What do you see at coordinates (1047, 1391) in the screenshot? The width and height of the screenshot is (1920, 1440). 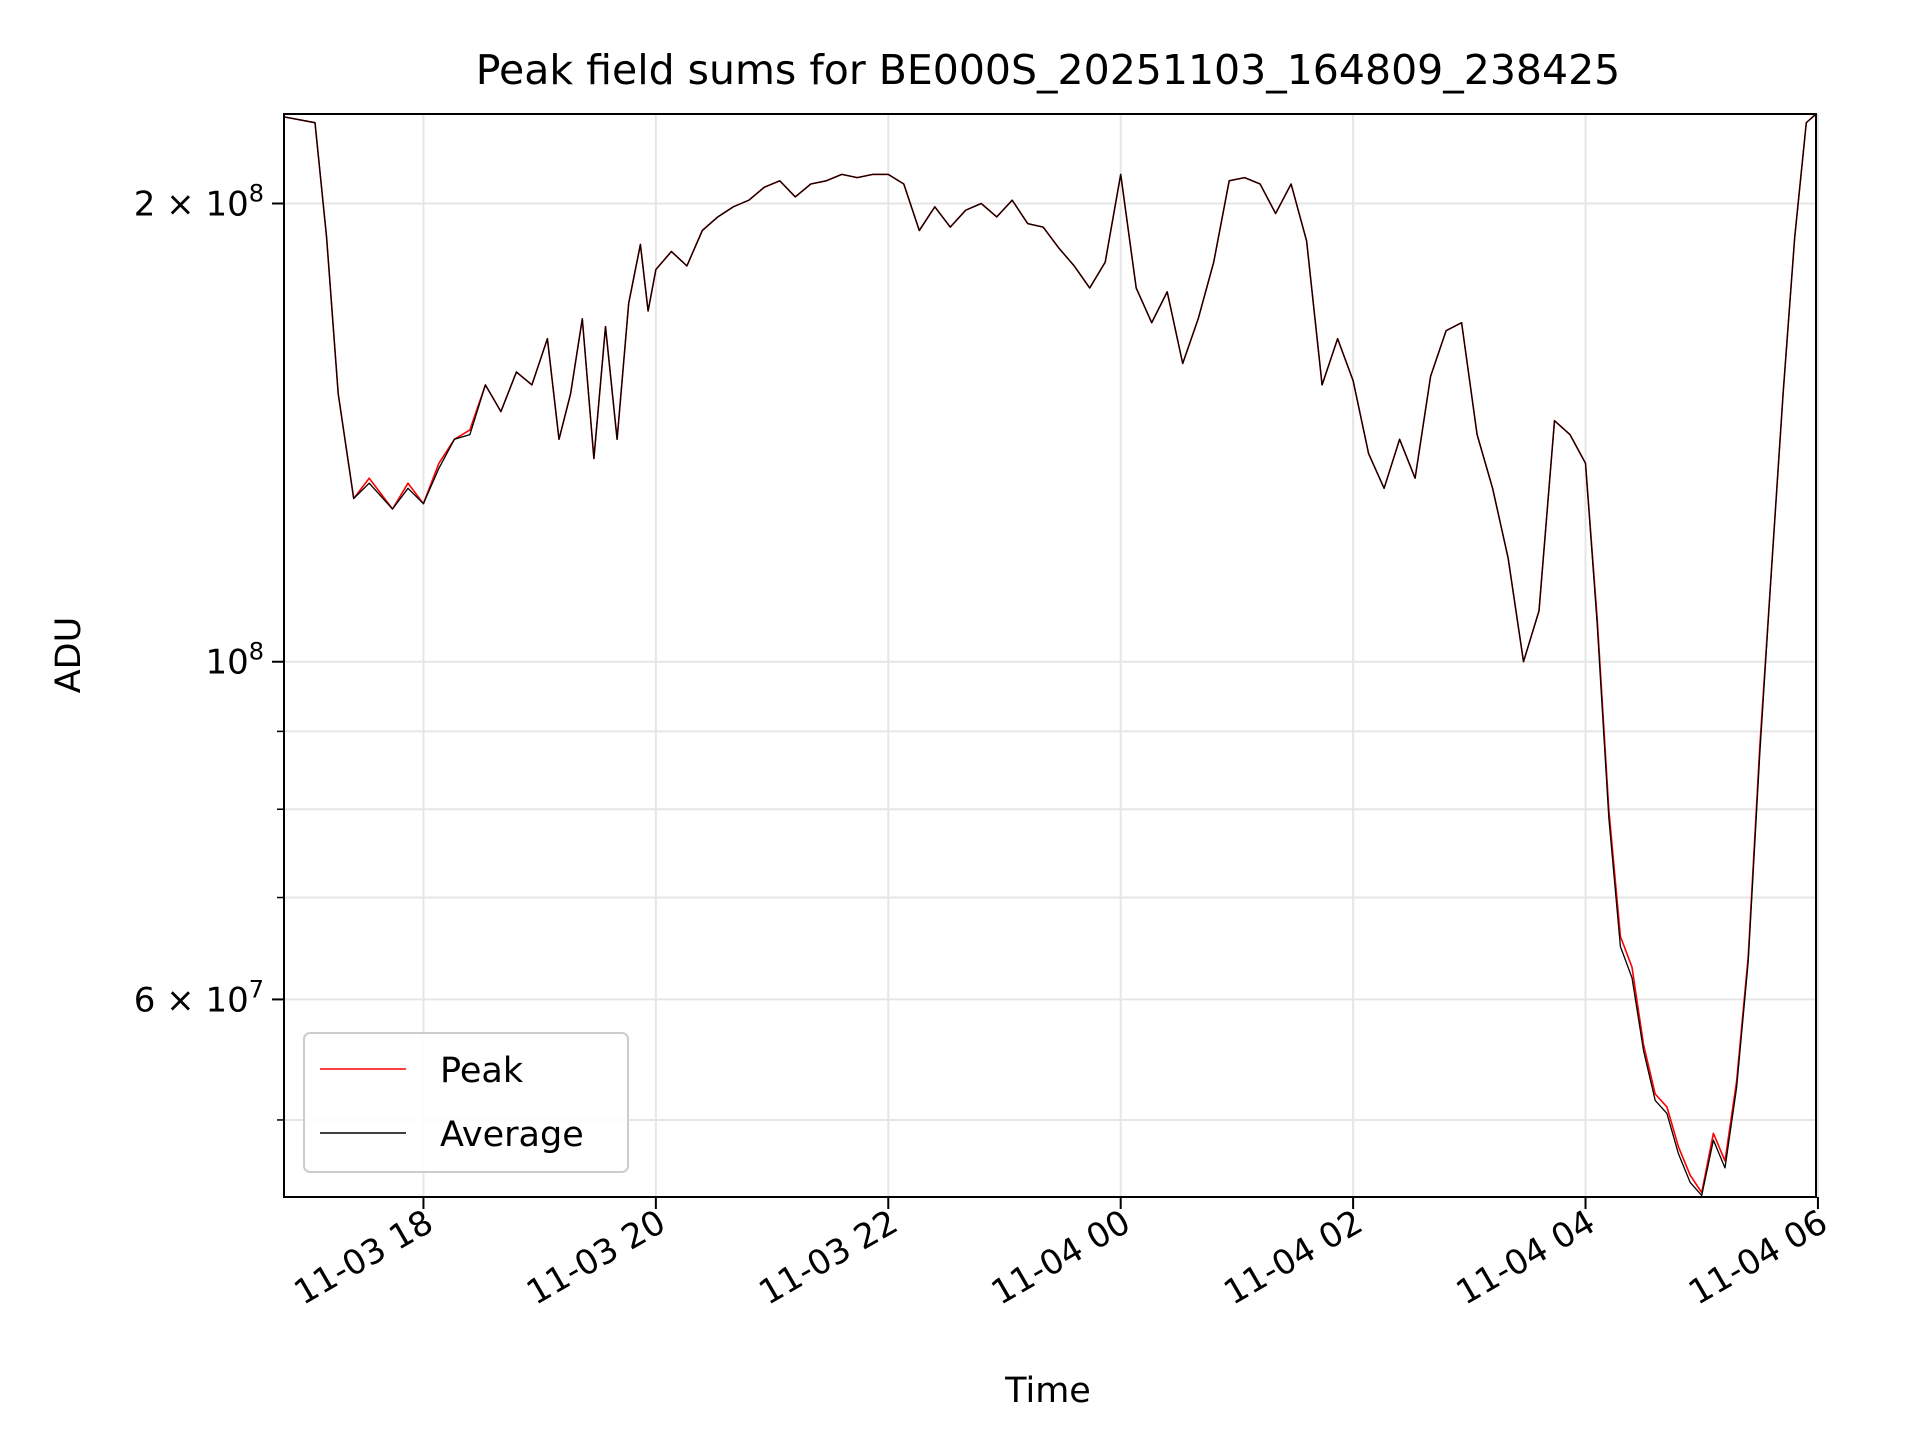 I see `x-axis-label: Time` at bounding box center [1047, 1391].